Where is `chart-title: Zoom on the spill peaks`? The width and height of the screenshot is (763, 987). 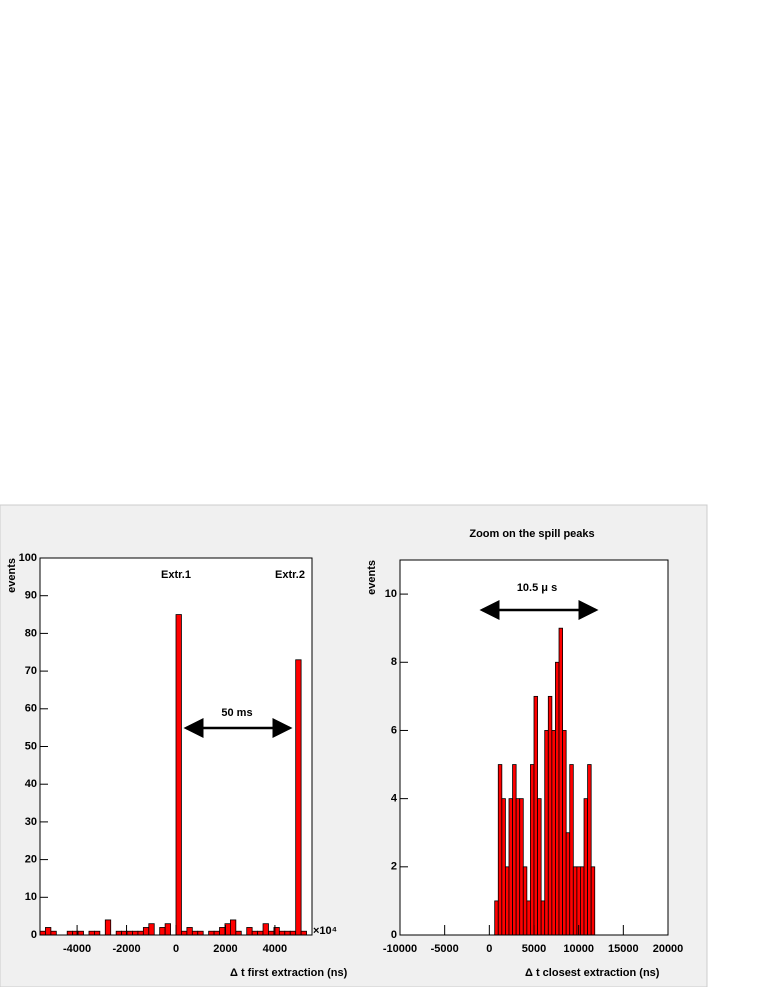
chart-title: Zoom on the spill peaks is located at coordinates (531, 534).